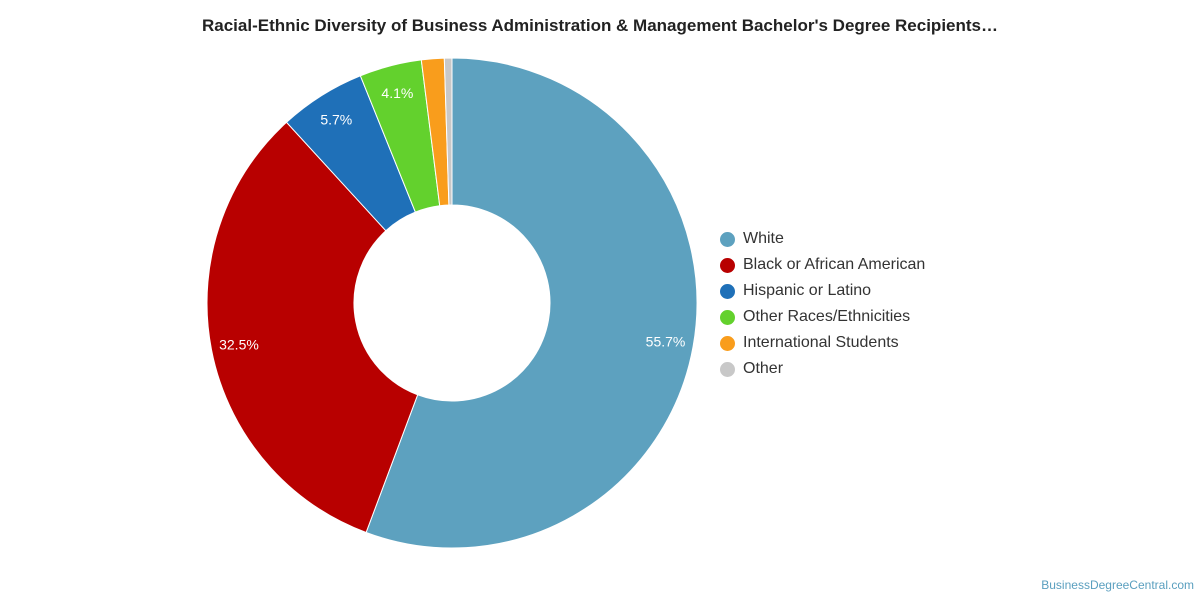 The width and height of the screenshot is (1200, 600). What do you see at coordinates (239, 344) in the screenshot?
I see `slice-label-black-or-african-american: 32.5%` at bounding box center [239, 344].